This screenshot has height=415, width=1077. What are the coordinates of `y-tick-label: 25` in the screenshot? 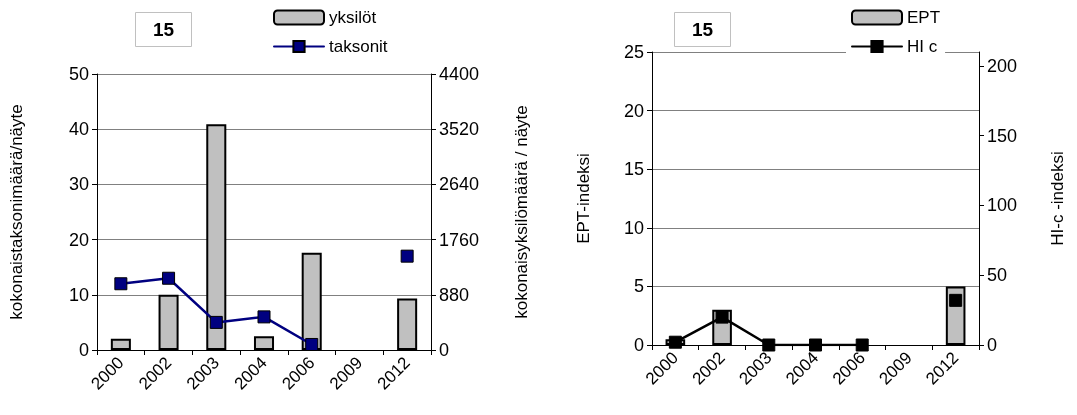 It's located at (633, 52).